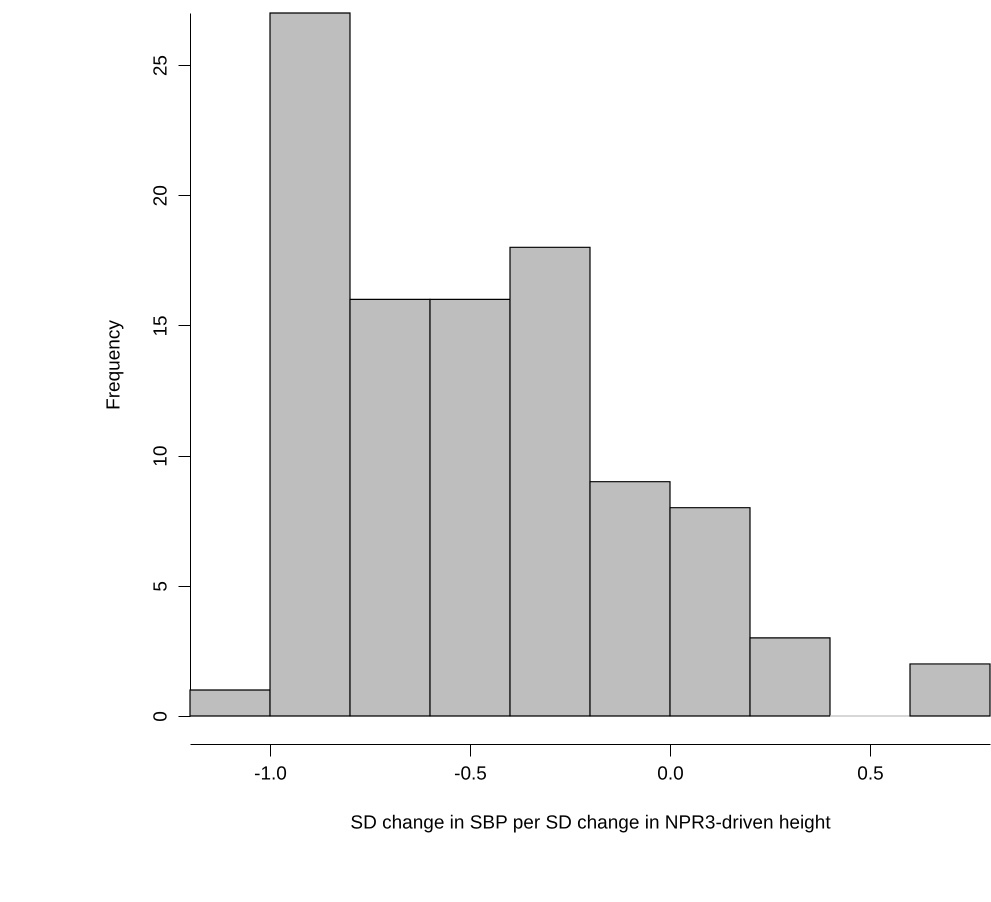 This screenshot has width=991, height=902. What do you see at coordinates (161, 195) in the screenshot?
I see `y-tick-label: 20` at bounding box center [161, 195].